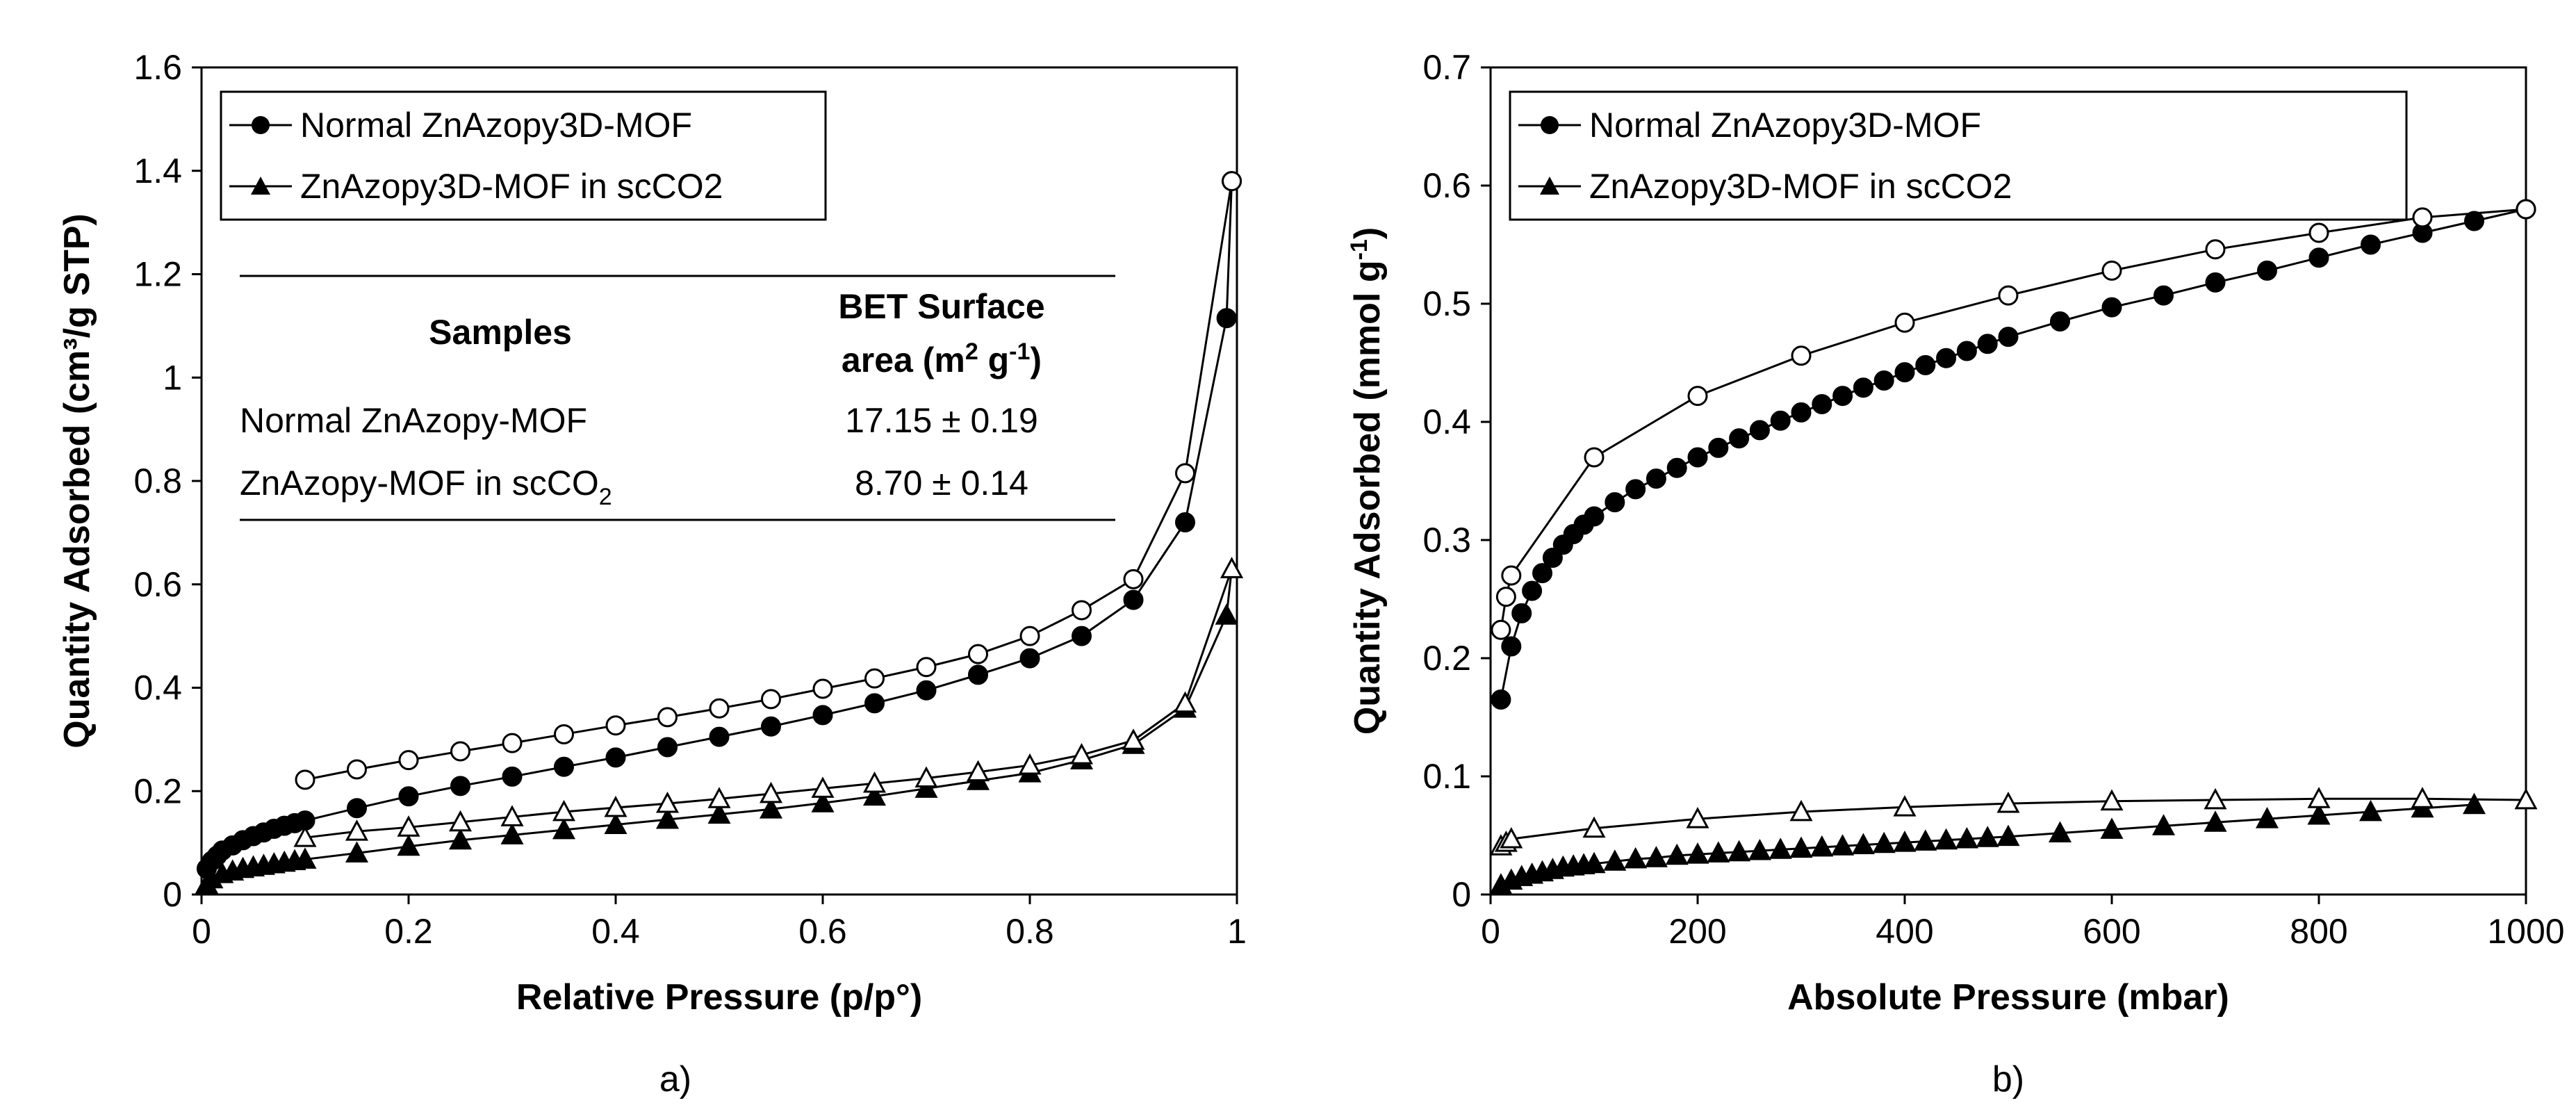 The width and height of the screenshot is (2576, 1119). Describe the element at coordinates (408, 931) in the screenshot. I see `panel-a-x-tick-label-1: 0.2` at that location.